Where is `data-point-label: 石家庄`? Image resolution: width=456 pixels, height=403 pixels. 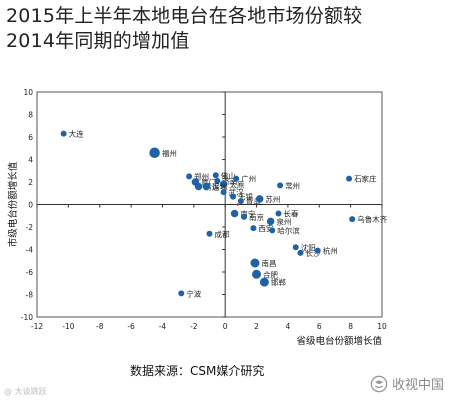
data-point-label: 石家庄 is located at coordinates (365, 179).